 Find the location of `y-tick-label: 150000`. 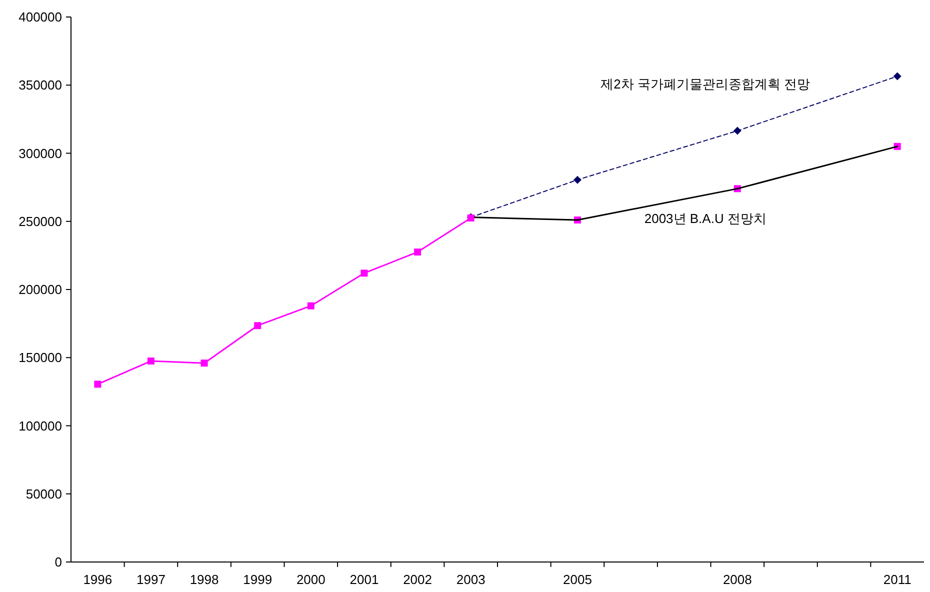

y-tick-label: 150000 is located at coordinates (40, 358).